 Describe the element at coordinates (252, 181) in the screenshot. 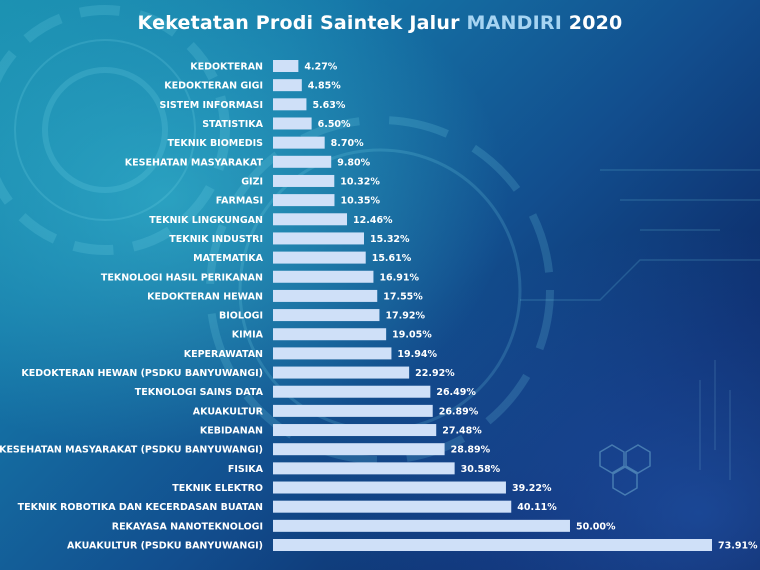

I see `category-label: GIZI` at that location.